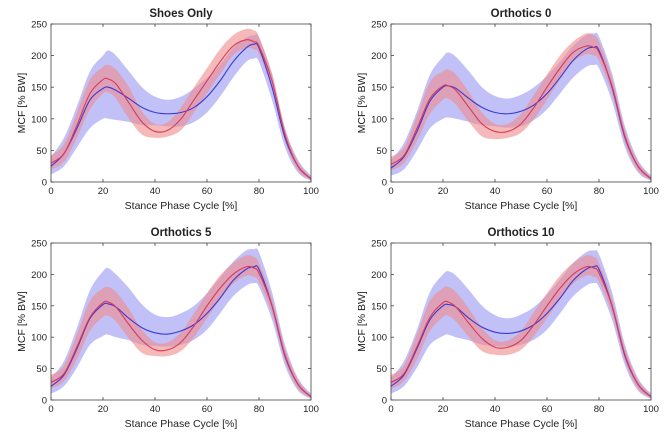 This screenshot has width=671, height=439. I want to click on chart-title: Orthotics 5, so click(181, 233).